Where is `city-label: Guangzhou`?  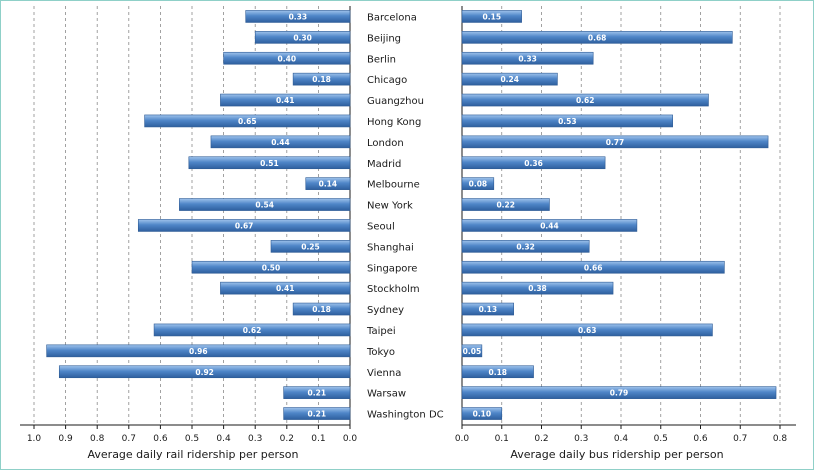
city-label: Guangzhou is located at coordinates (395, 101).